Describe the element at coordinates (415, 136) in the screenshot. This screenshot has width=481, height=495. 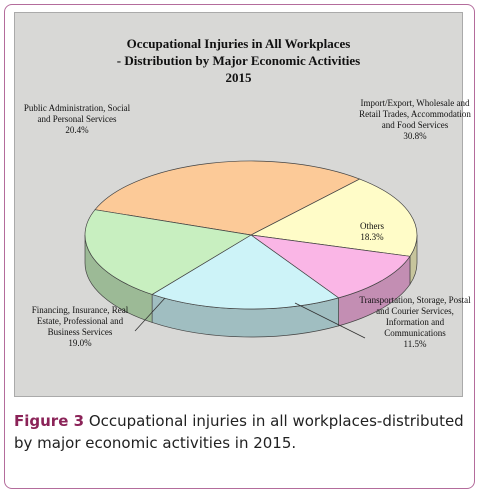
I see `value-label: 30.8%` at that location.